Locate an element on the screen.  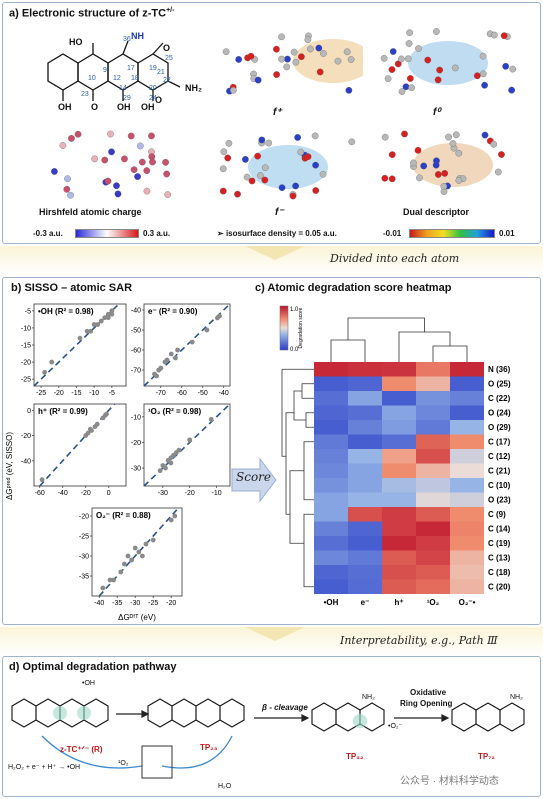
y-tick-label: -60 is located at coordinates (136, 351).